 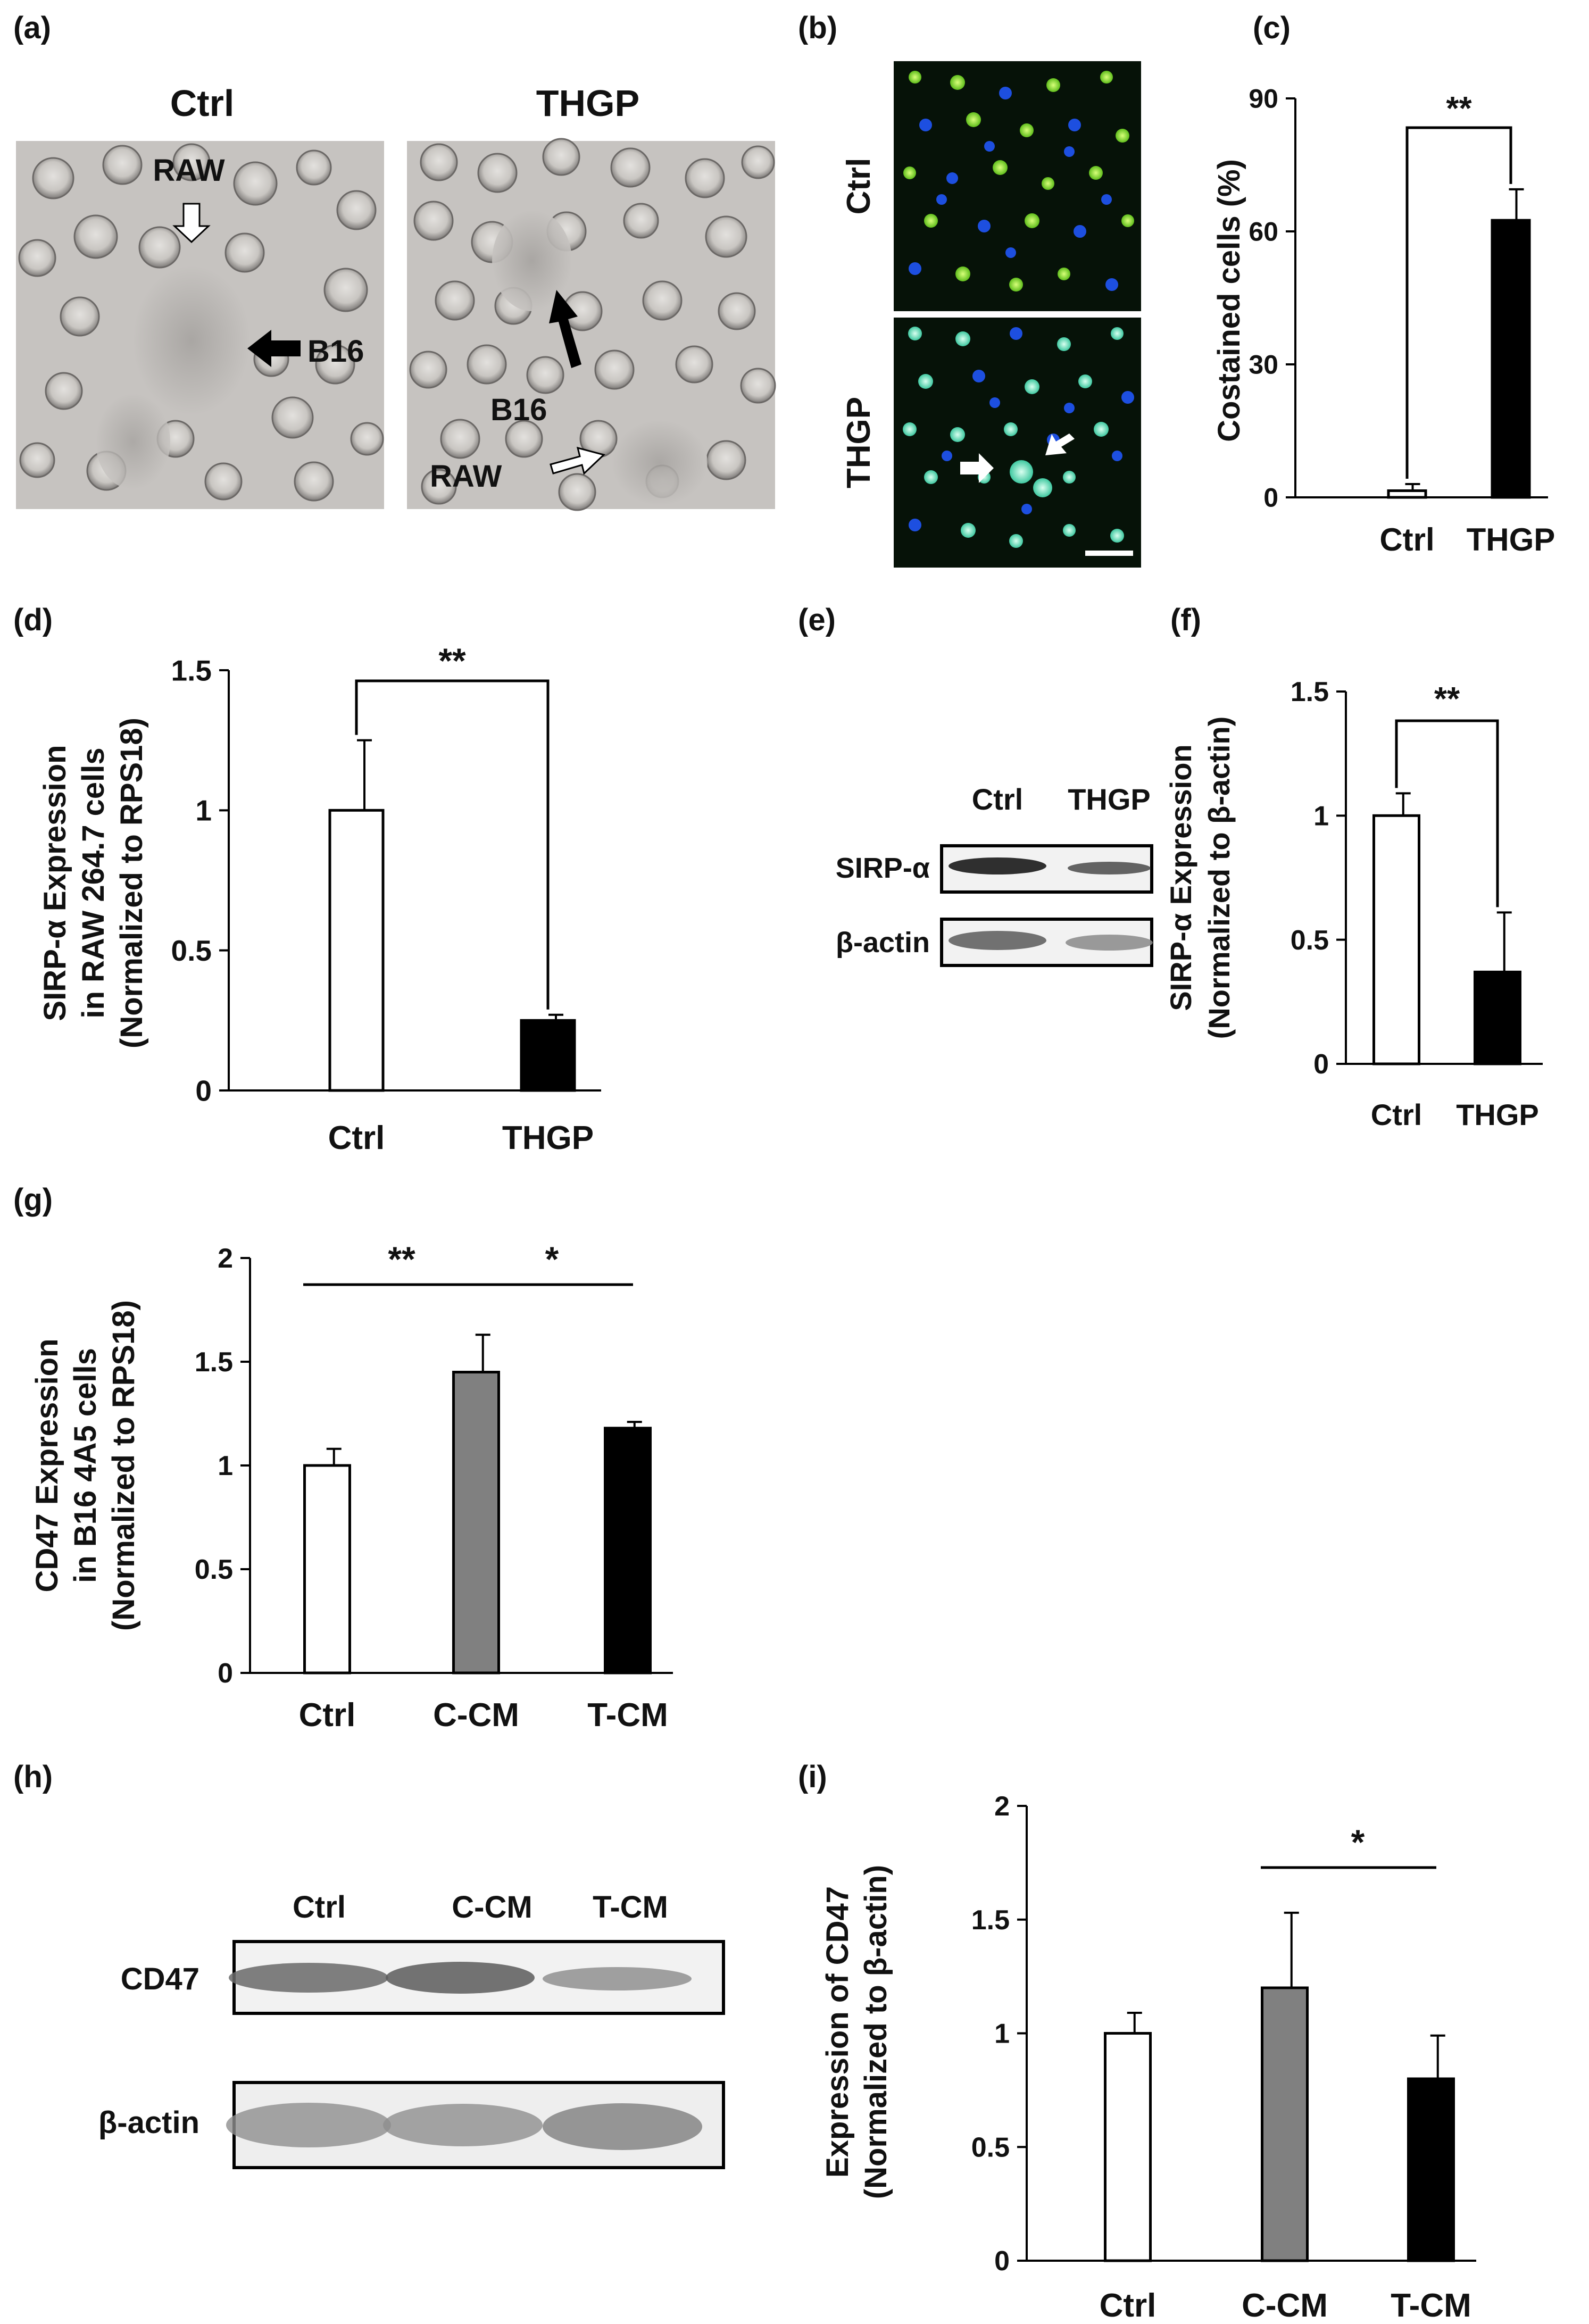 I want to click on panel-c-letter: (c), so click(x=1272, y=28).